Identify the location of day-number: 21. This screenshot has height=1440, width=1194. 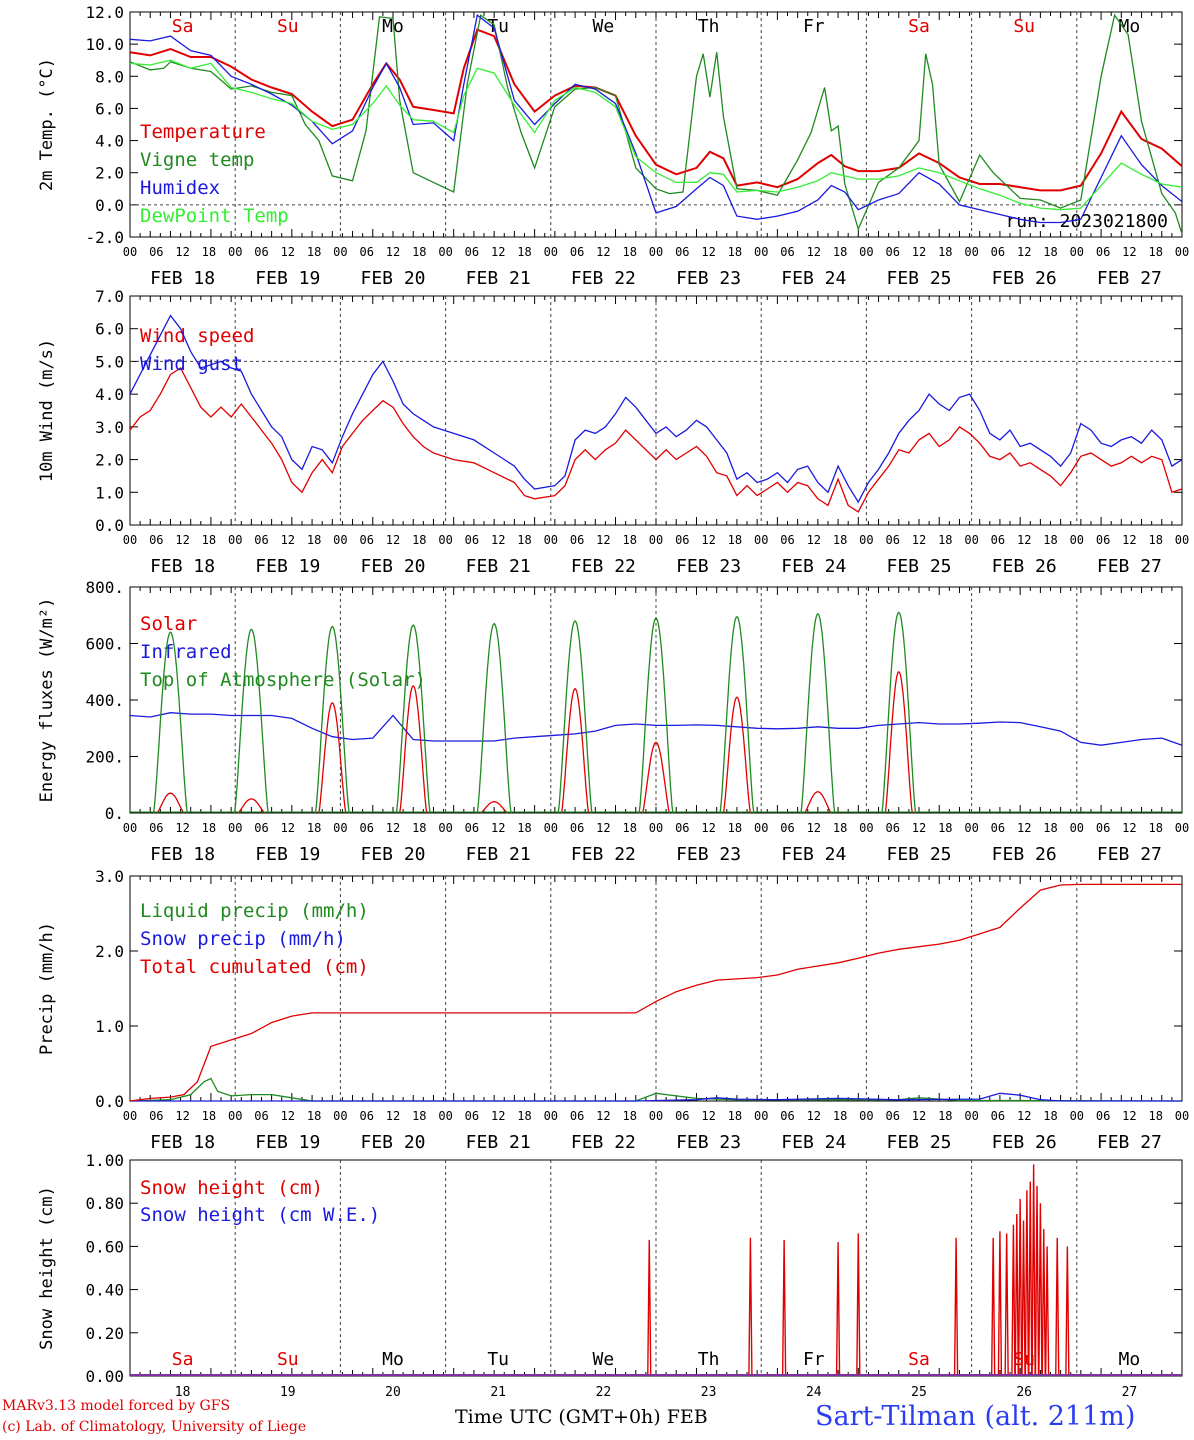
(498, 1392).